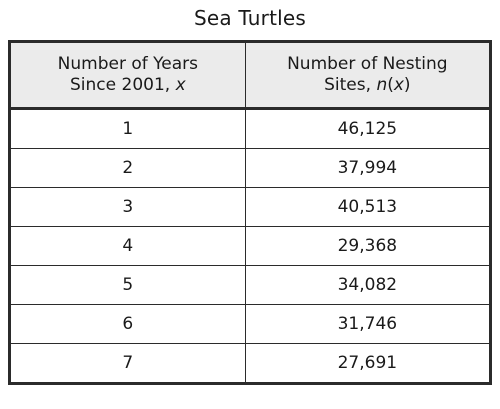 The height and width of the screenshot is (409, 500). Describe the element at coordinates (367, 64) in the screenshot. I see `header-nesting-line1: Number of Nesting` at that location.